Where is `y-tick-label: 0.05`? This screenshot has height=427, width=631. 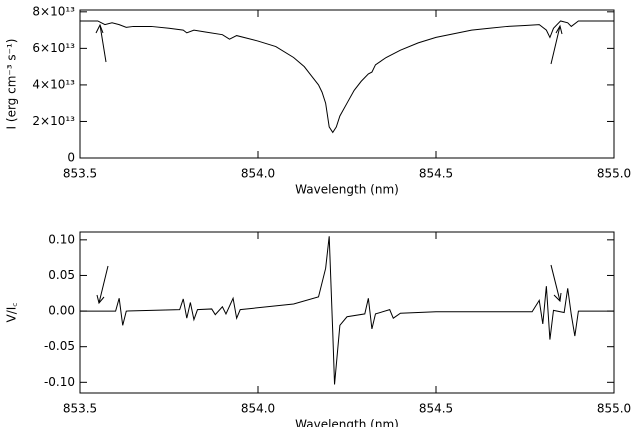
y-tick-label: 0.05 is located at coordinates (61, 275).